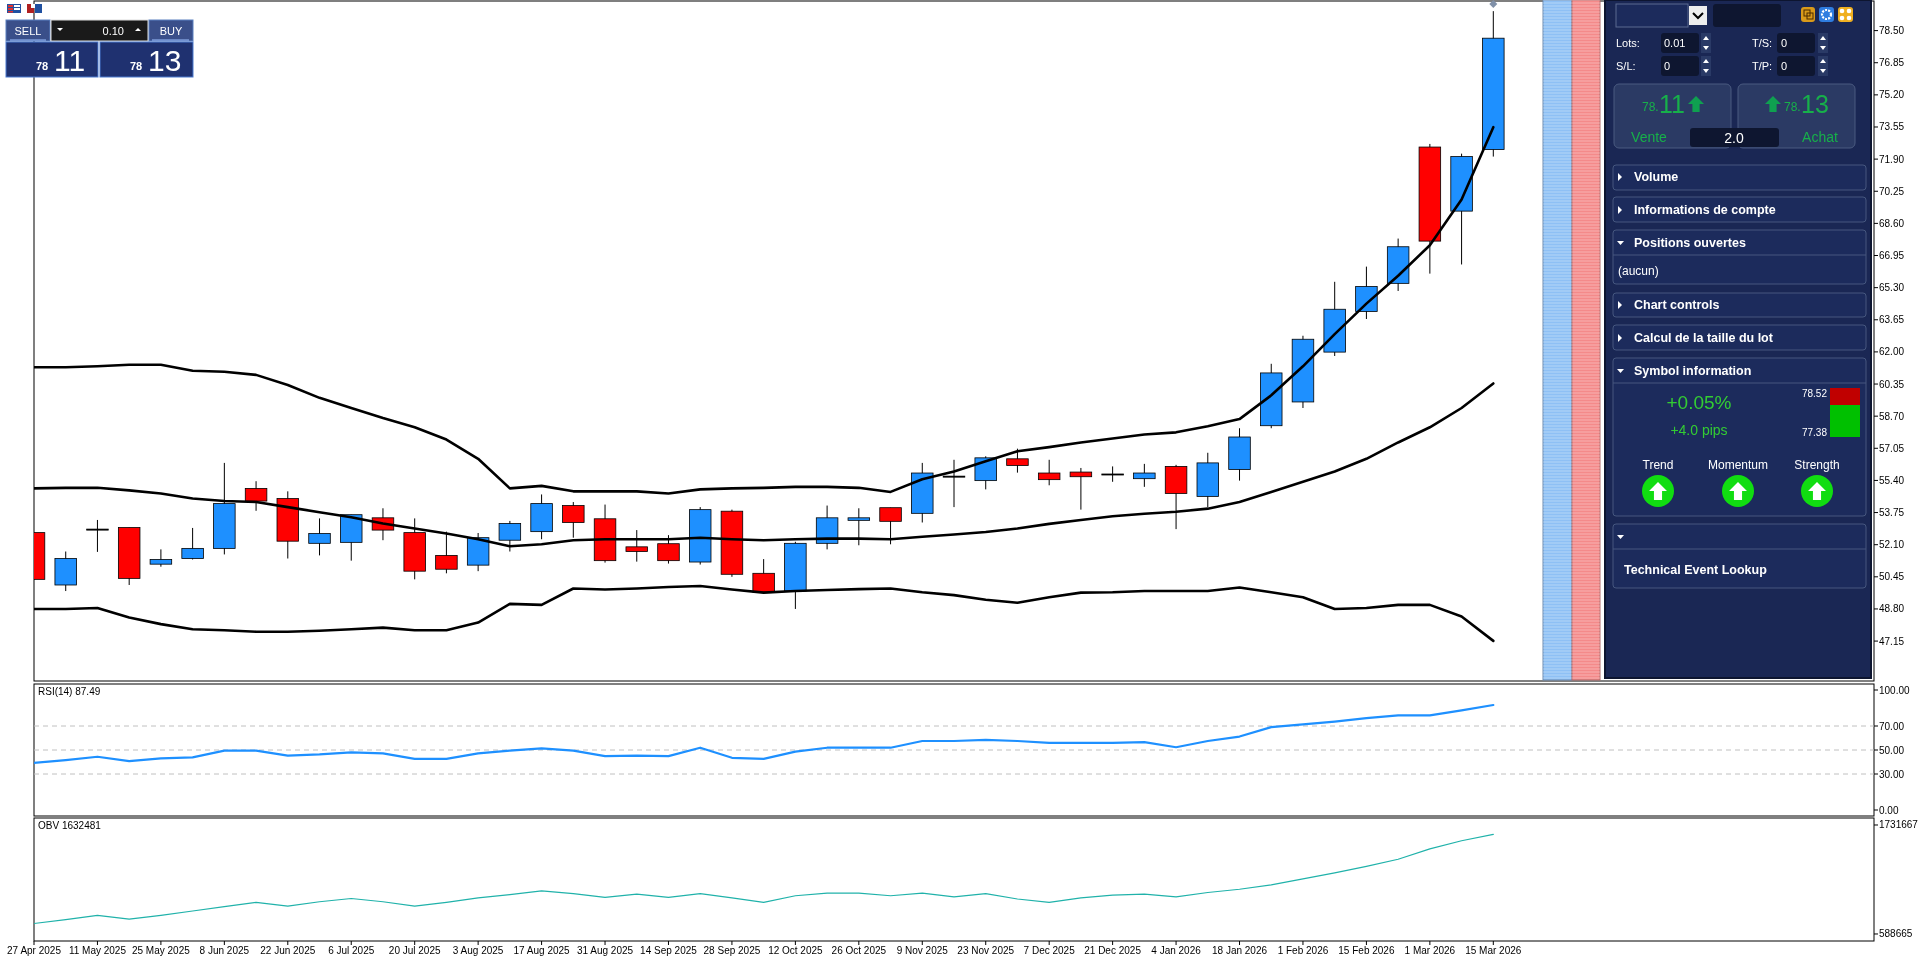  Describe the element at coordinates (1892, 159) in the screenshot. I see `y-tick-label: 71.90` at that location.